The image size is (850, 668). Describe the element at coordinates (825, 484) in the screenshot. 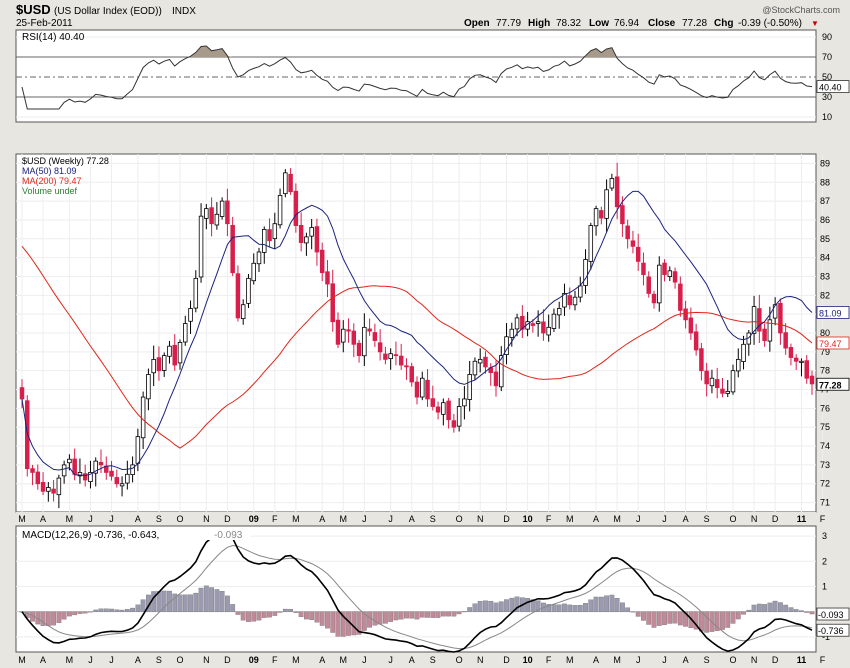

I see `price-tick-label: 72` at that location.